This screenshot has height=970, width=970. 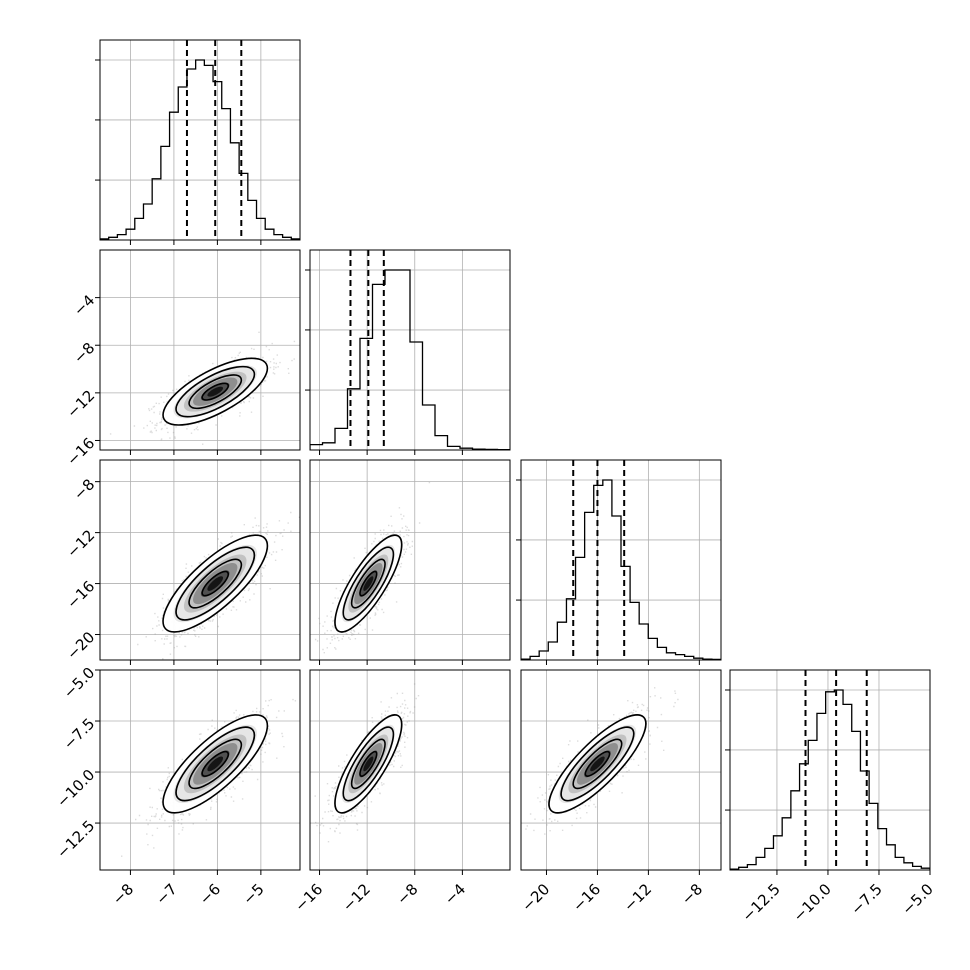 I want to click on x-tick-label: −6, so click(x=210, y=894).